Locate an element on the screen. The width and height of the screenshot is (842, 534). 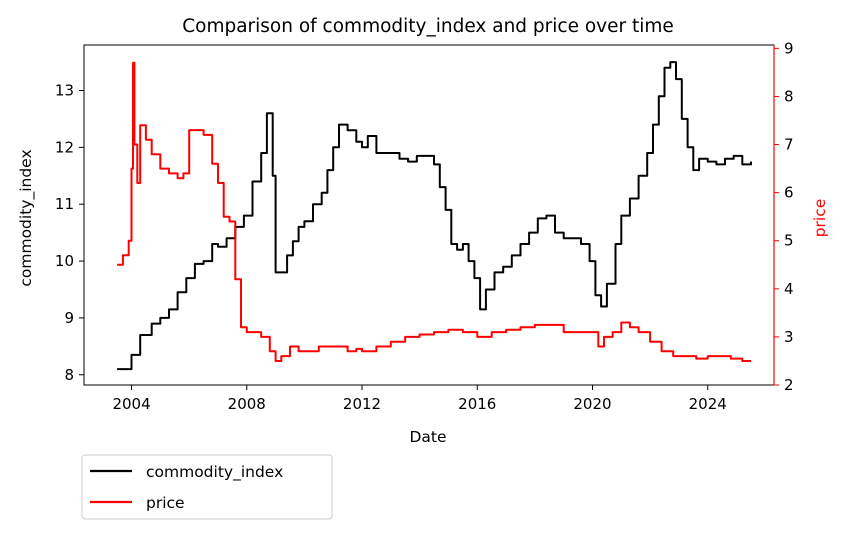
left-y-tick-label: 11 is located at coordinates (64, 204).